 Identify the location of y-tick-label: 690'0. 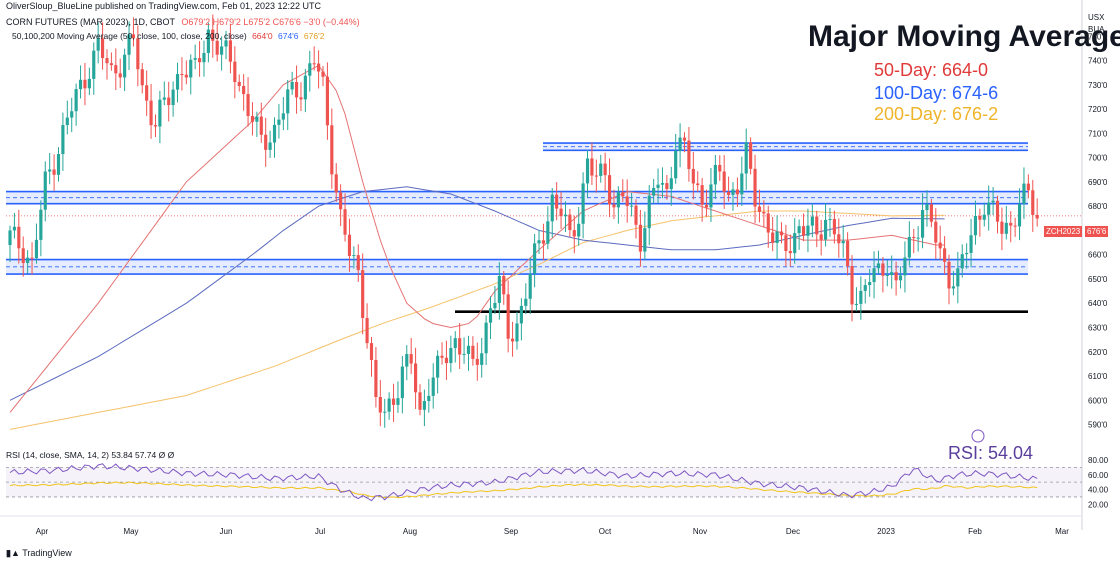
(1098, 182).